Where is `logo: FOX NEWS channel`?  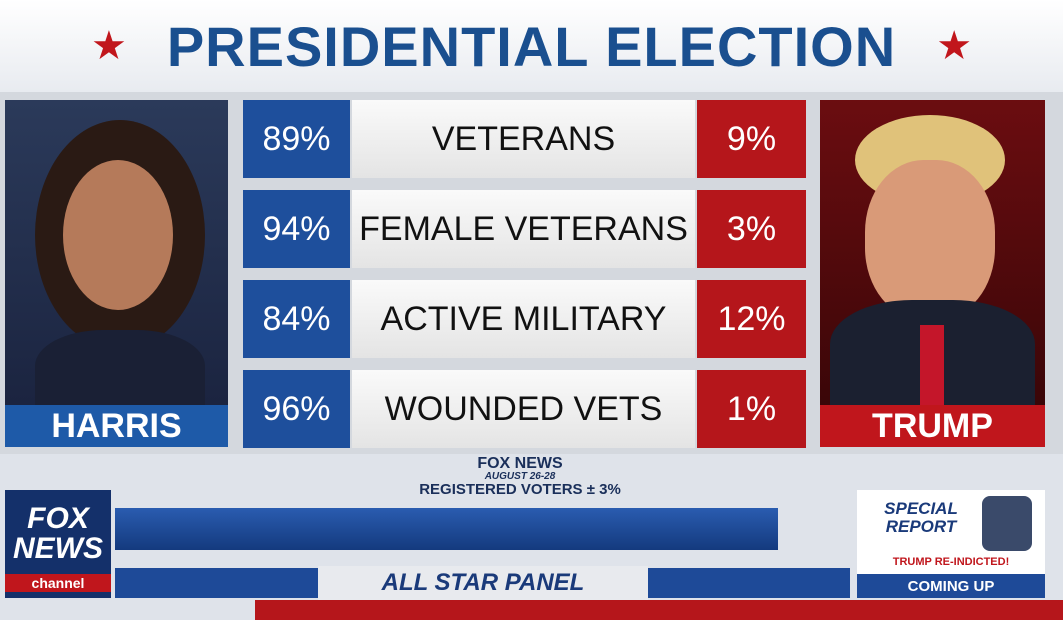
logo: FOX NEWS channel is located at coordinates (58, 544).